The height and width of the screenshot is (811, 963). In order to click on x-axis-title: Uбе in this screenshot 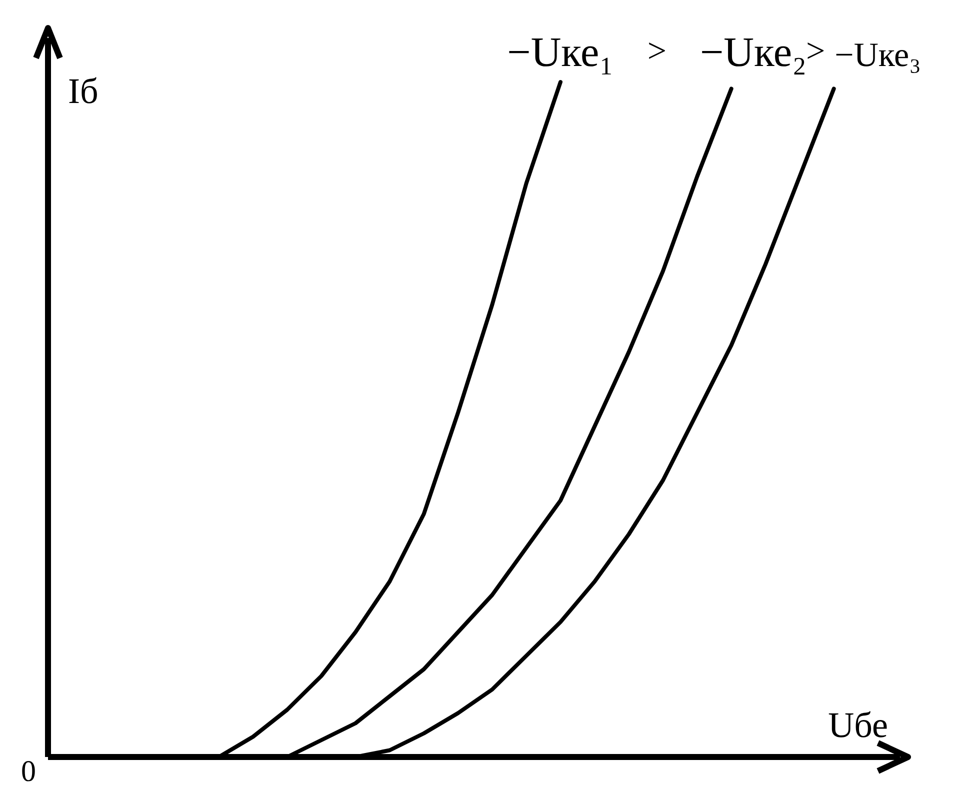, I will do `click(858, 725)`.